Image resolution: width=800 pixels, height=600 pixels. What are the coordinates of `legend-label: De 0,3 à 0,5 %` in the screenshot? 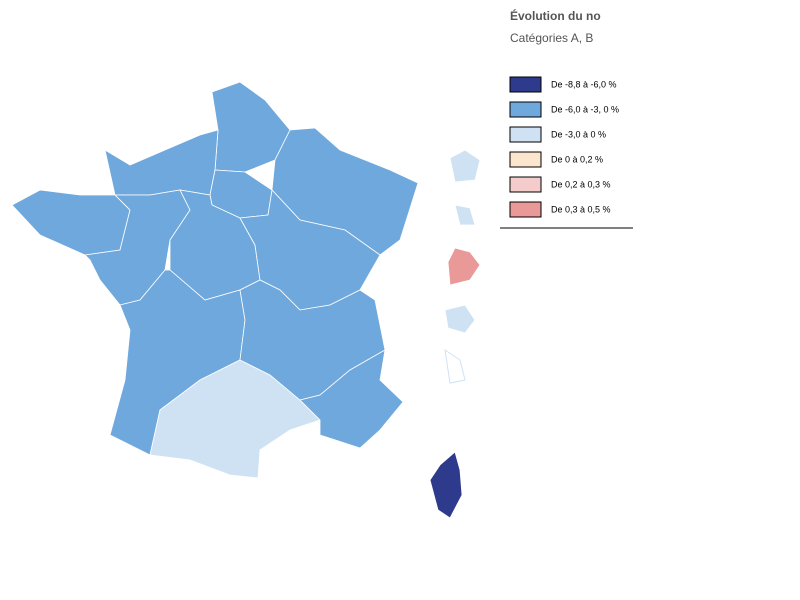 It's located at (581, 209).